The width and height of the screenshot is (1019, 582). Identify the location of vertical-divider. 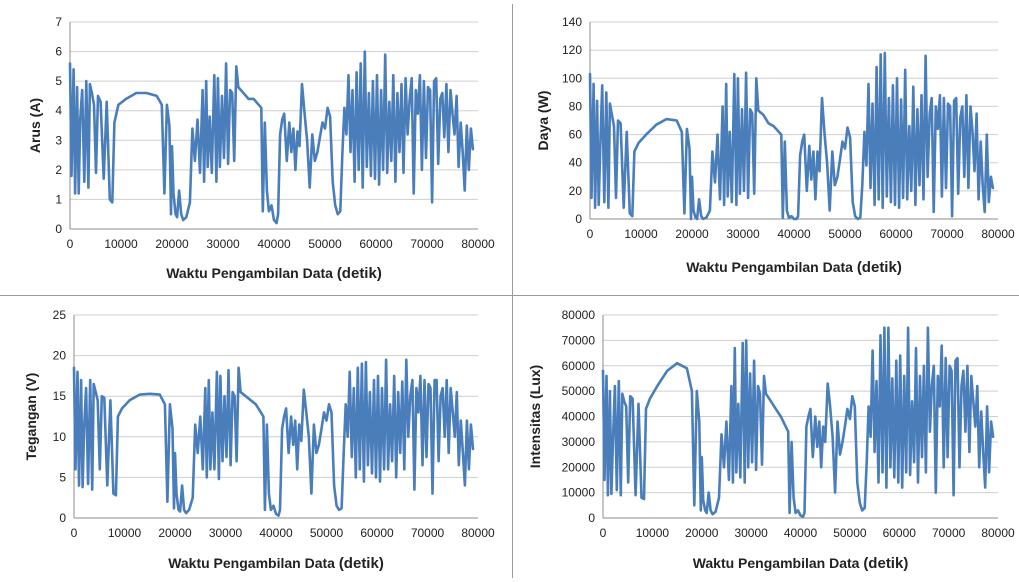
(512, 291).